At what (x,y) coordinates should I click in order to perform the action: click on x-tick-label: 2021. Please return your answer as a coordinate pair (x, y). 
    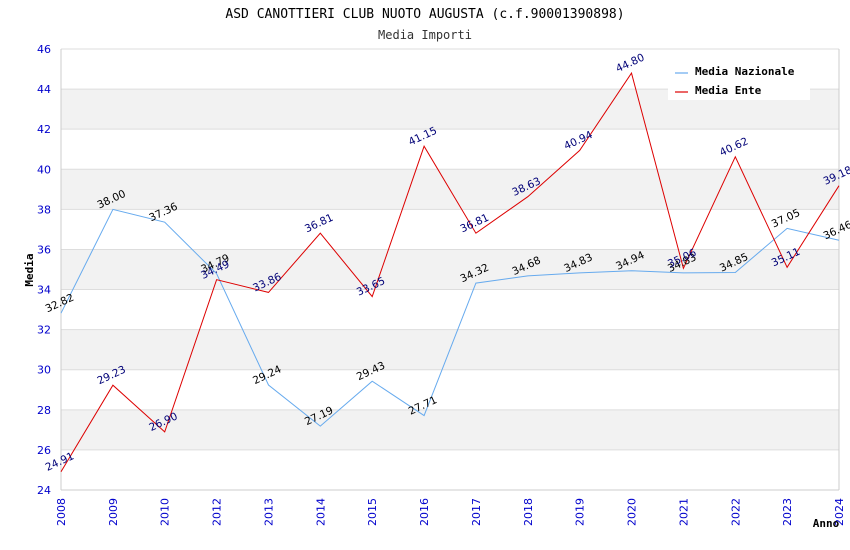
    Looking at the image, I should click on (683, 512).